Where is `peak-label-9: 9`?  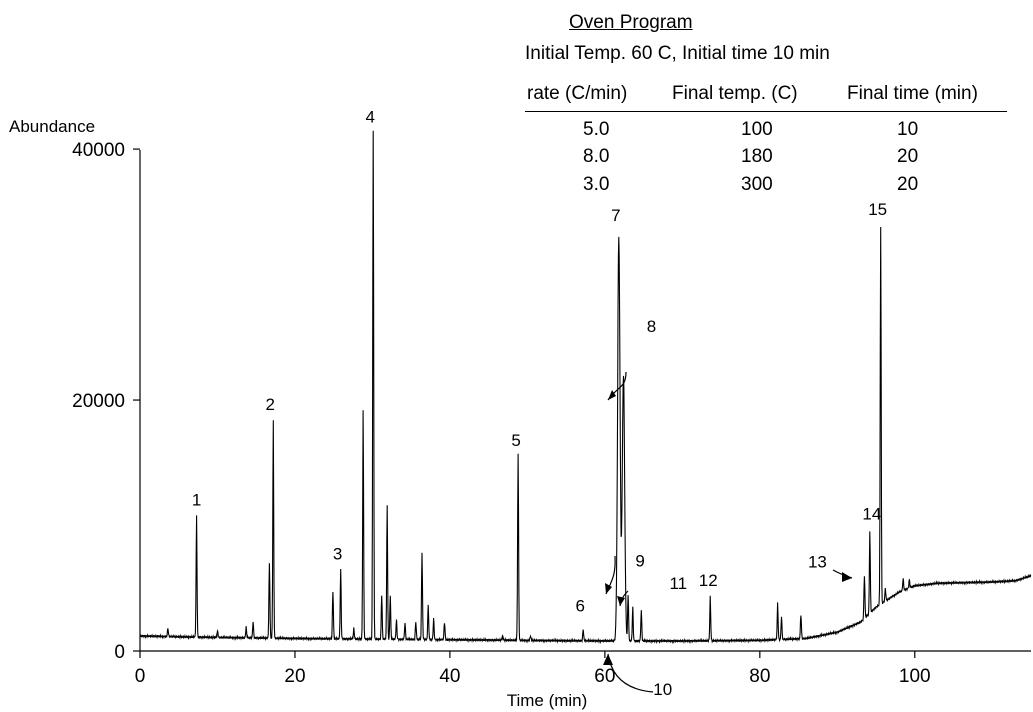 peak-label-9: 9 is located at coordinates (639, 561).